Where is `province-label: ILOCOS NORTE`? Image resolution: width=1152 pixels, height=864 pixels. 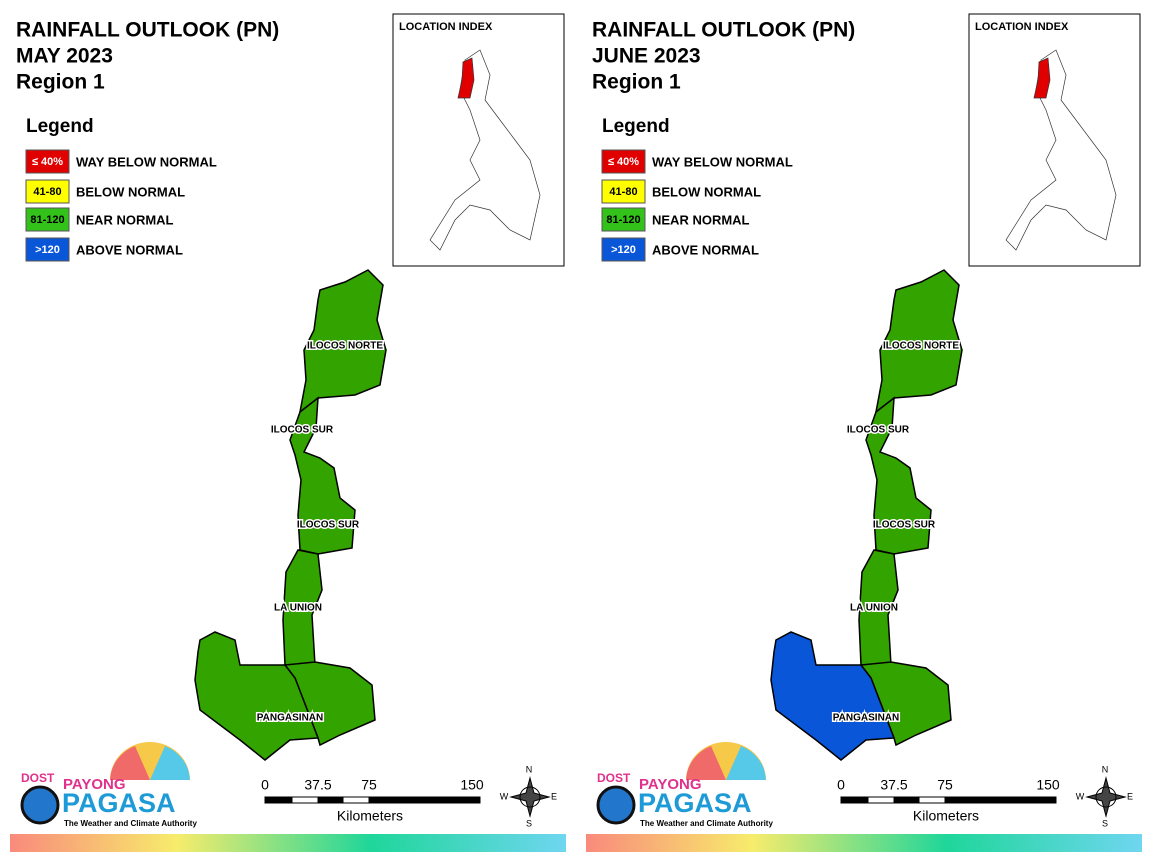
province-label: ILOCOS NORTE is located at coordinates (921, 346).